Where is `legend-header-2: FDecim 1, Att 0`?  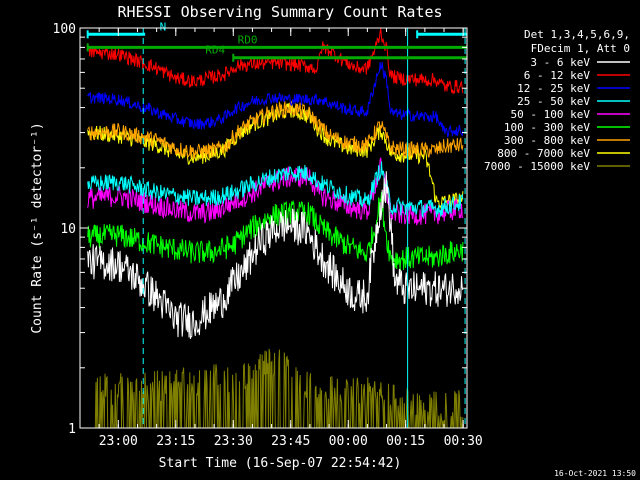
legend-header-2: FDecim 1, Att 0 is located at coordinates (580, 48).